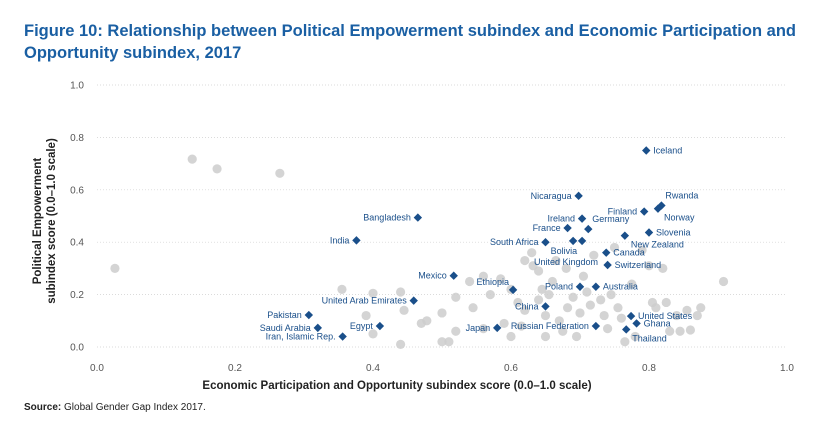  I want to click on source-text: Global Gender Gap Index 2017., so click(133, 407).